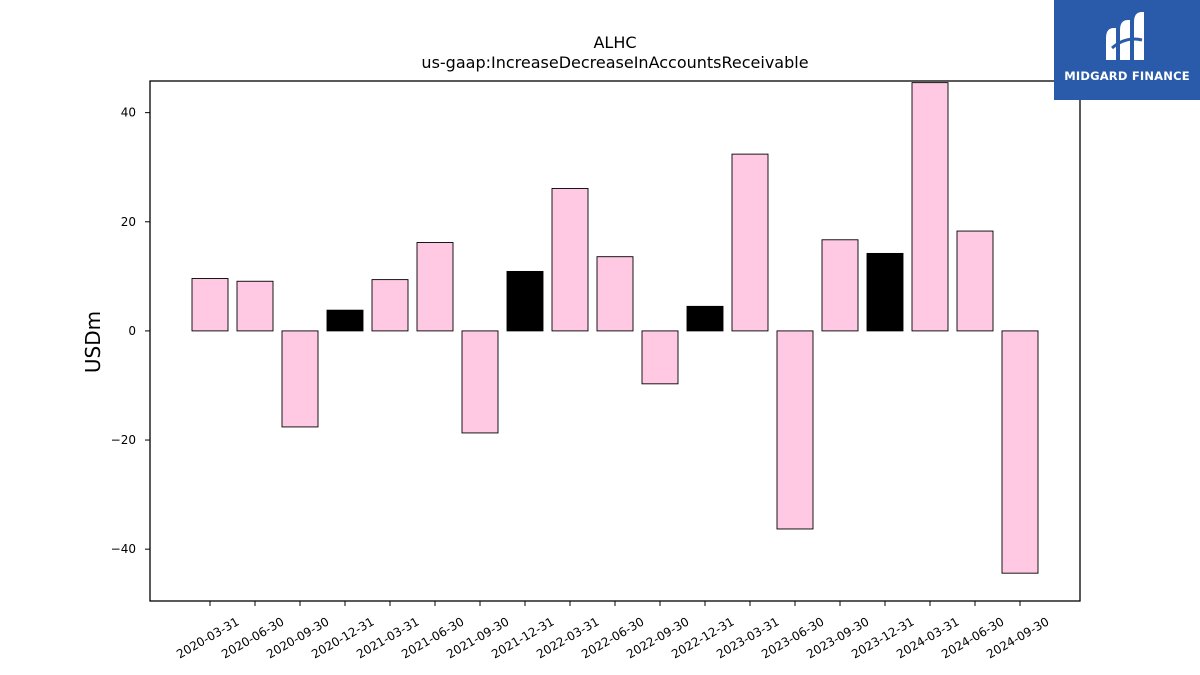 This screenshot has width=1200, height=675. Describe the element at coordinates (93, 342) in the screenshot. I see `y-axis-label: USDm` at that location.